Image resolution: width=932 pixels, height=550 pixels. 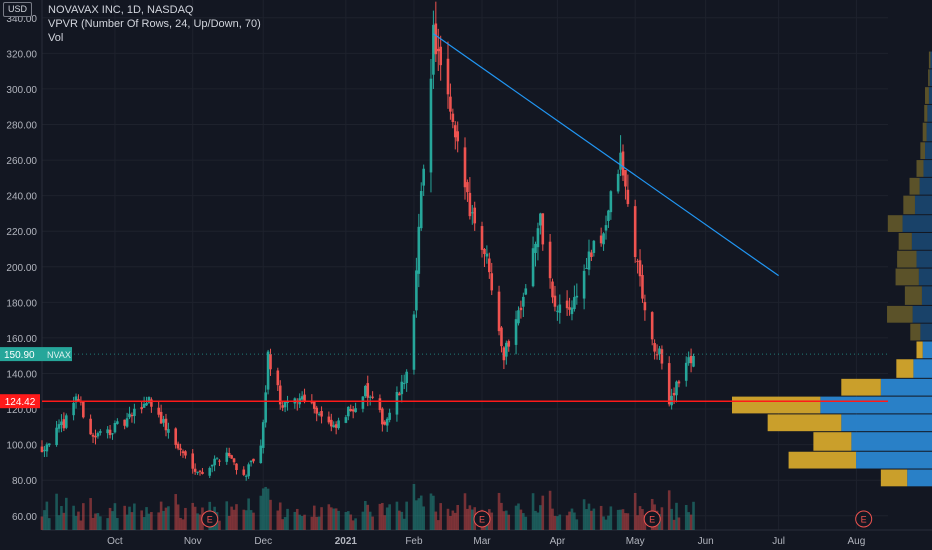 I want to click on y-tick-label: 320.00, so click(x=21, y=54).